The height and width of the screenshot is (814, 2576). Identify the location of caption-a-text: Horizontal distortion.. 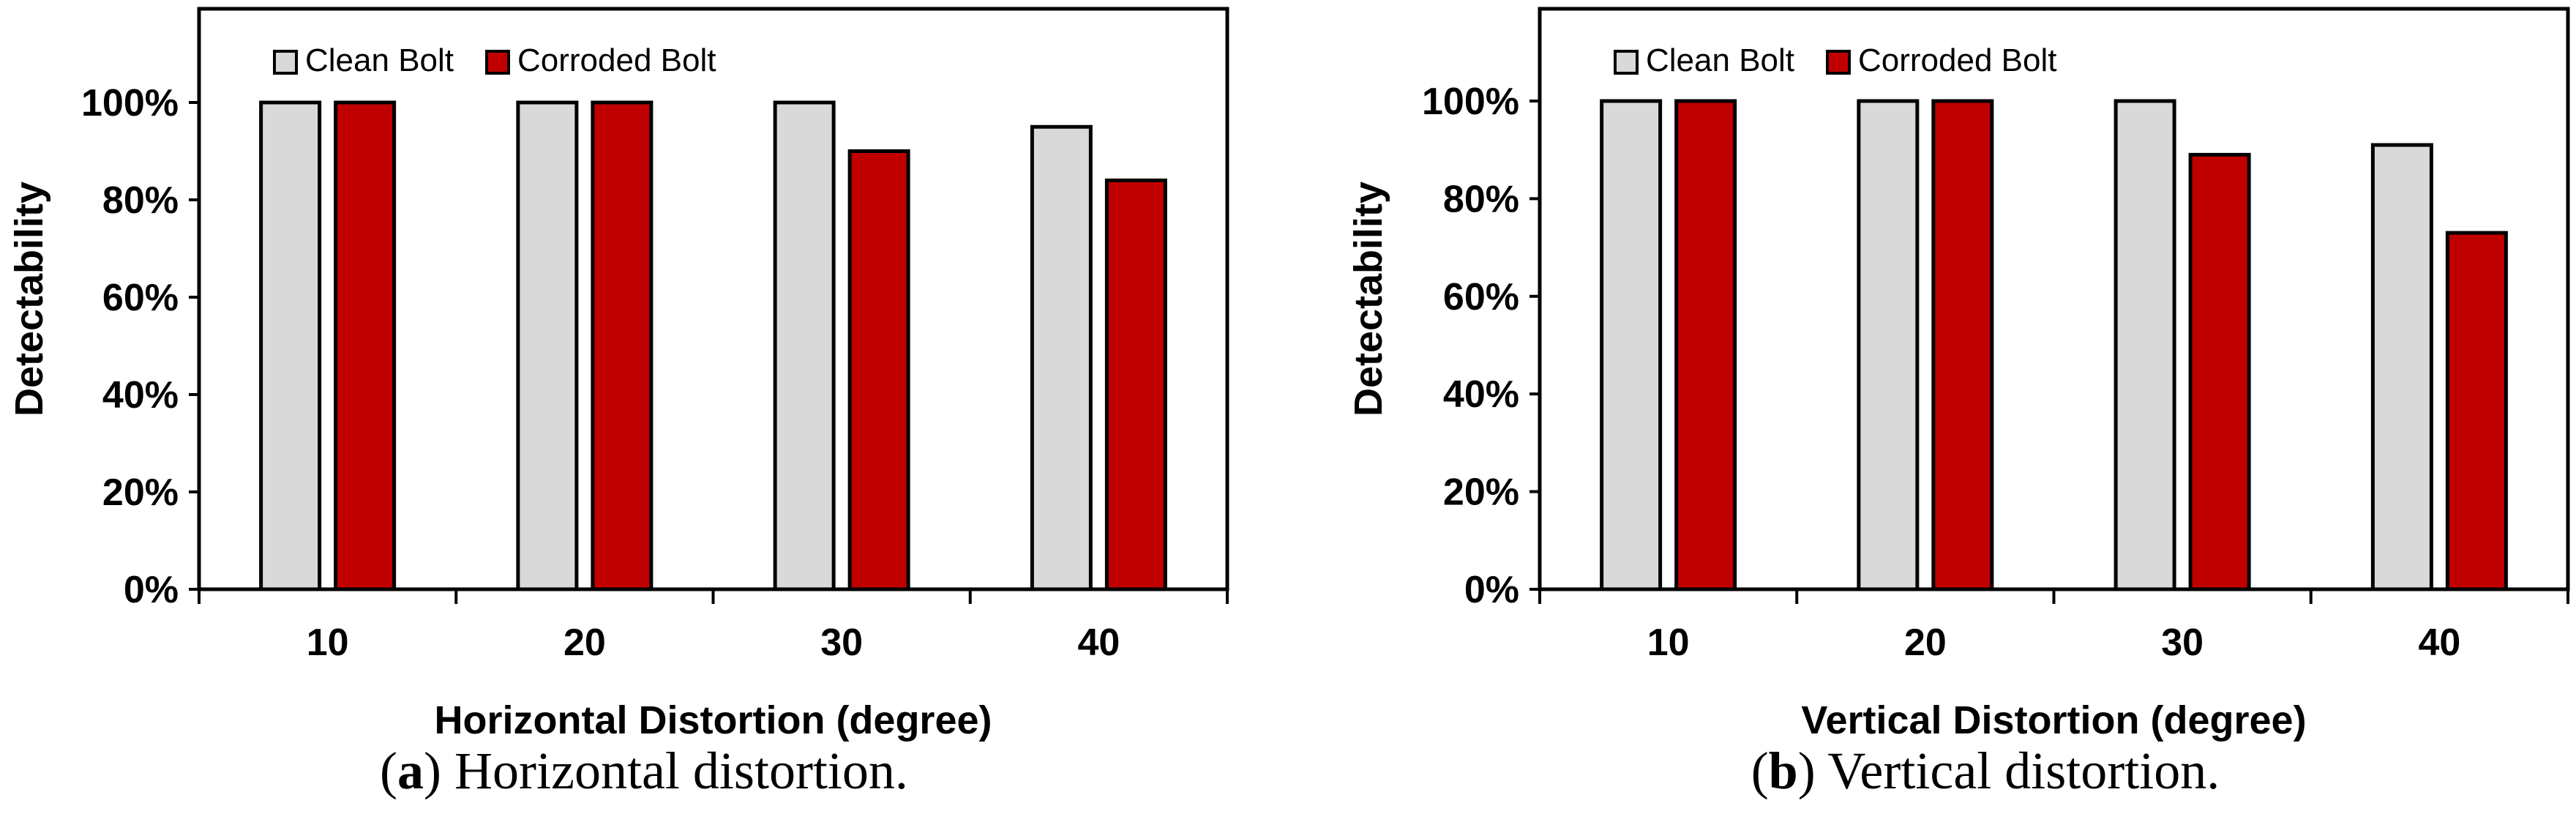
(674, 771).